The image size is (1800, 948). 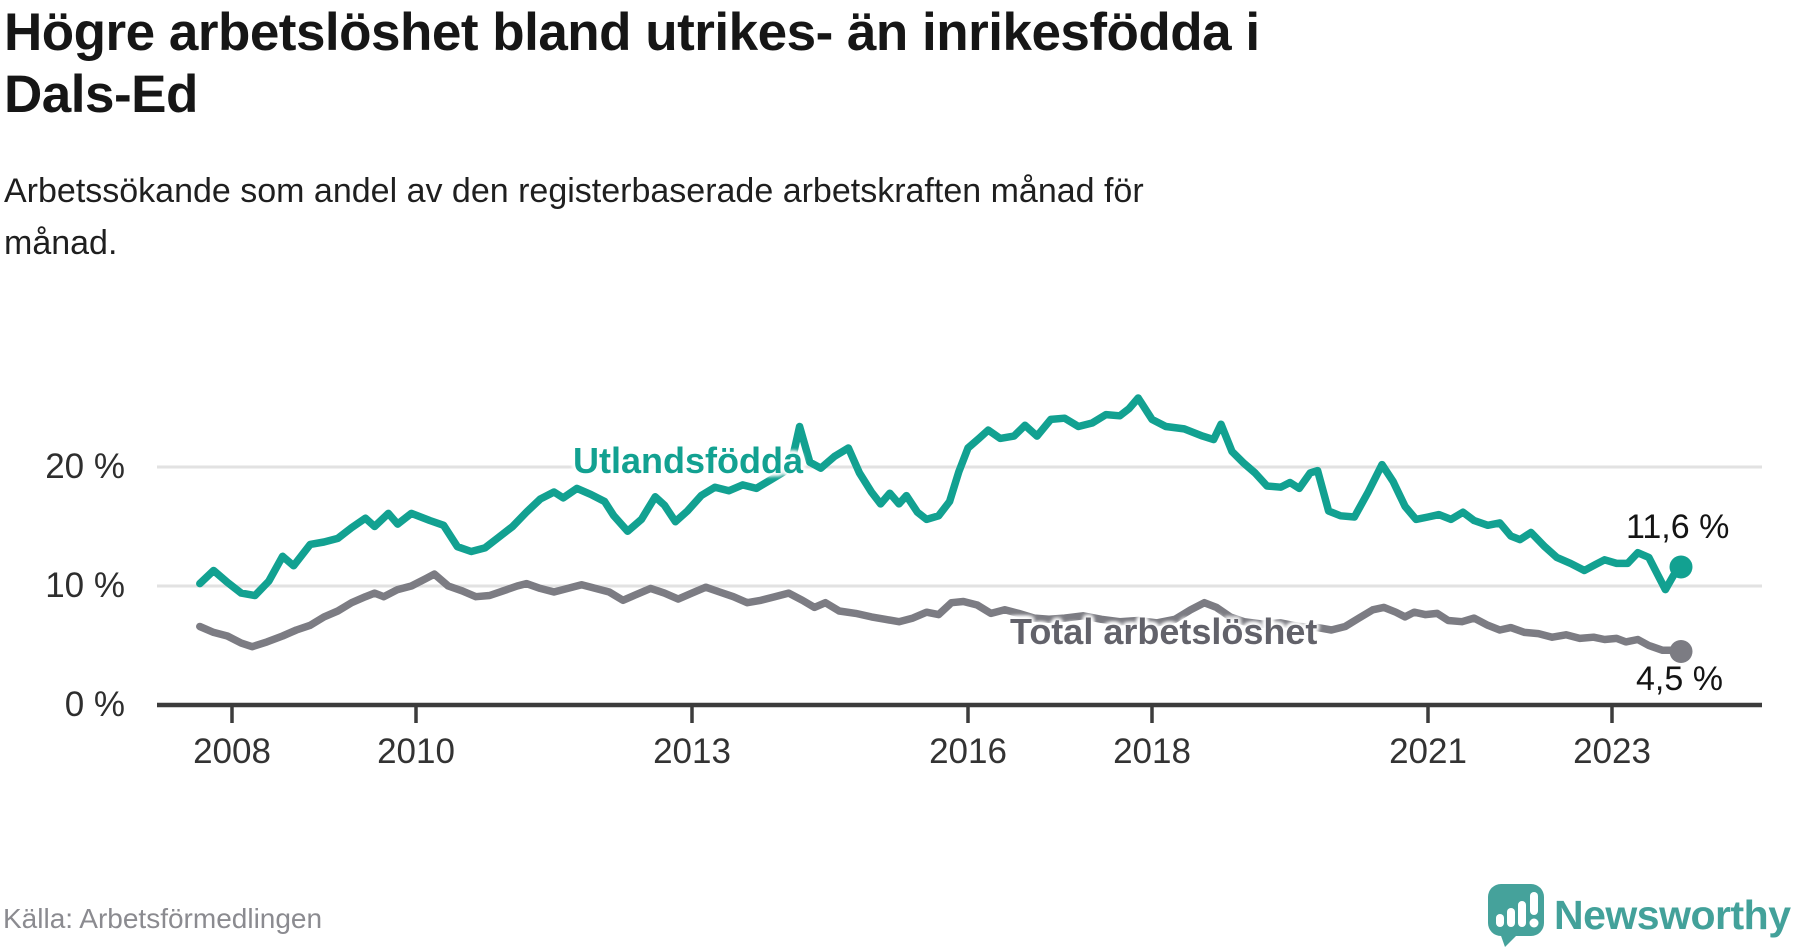 What do you see at coordinates (61, 243) in the screenshot?
I see `chart-subtitle-line-2: månad.` at bounding box center [61, 243].